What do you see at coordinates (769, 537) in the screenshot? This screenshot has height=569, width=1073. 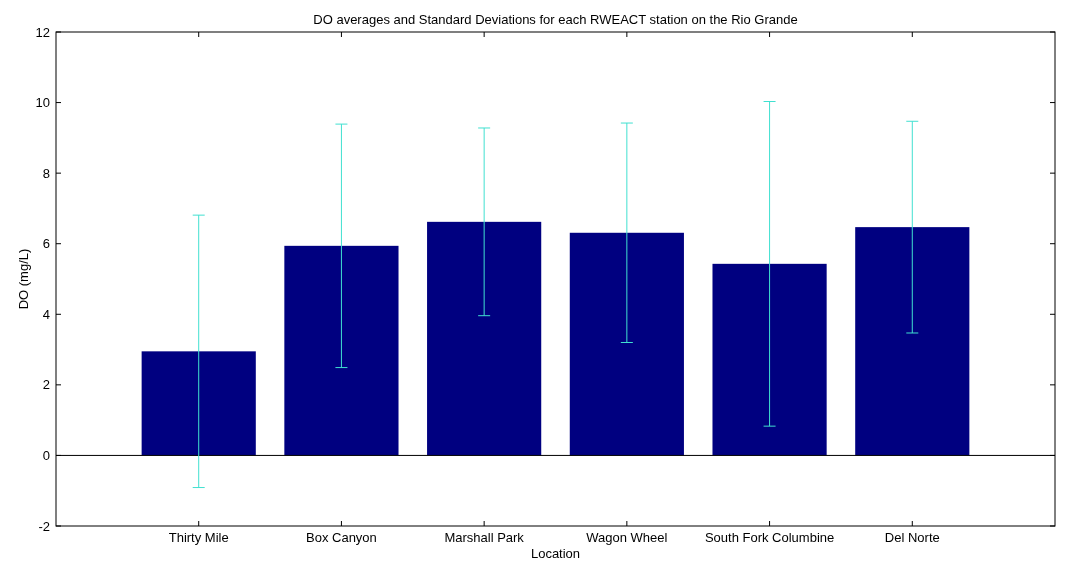 I see `x-tick-label: South Fork Columbine` at bounding box center [769, 537].